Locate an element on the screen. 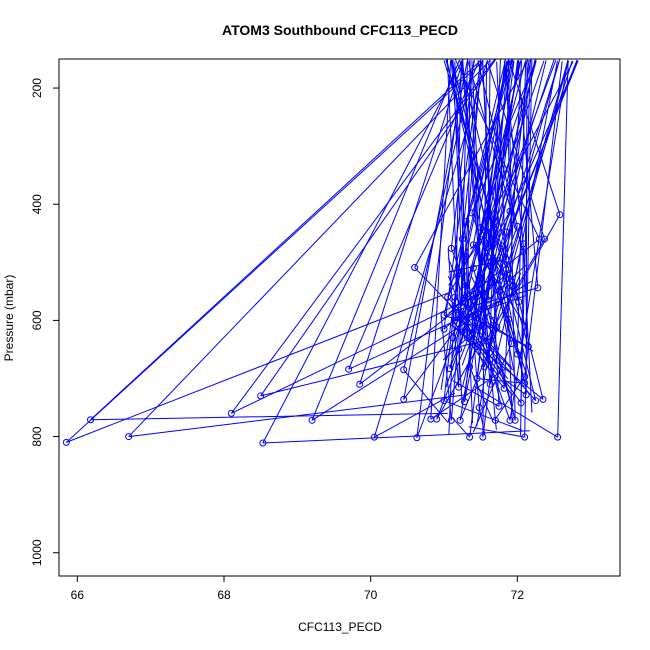  x-tick-label: 72 is located at coordinates (518, 595).